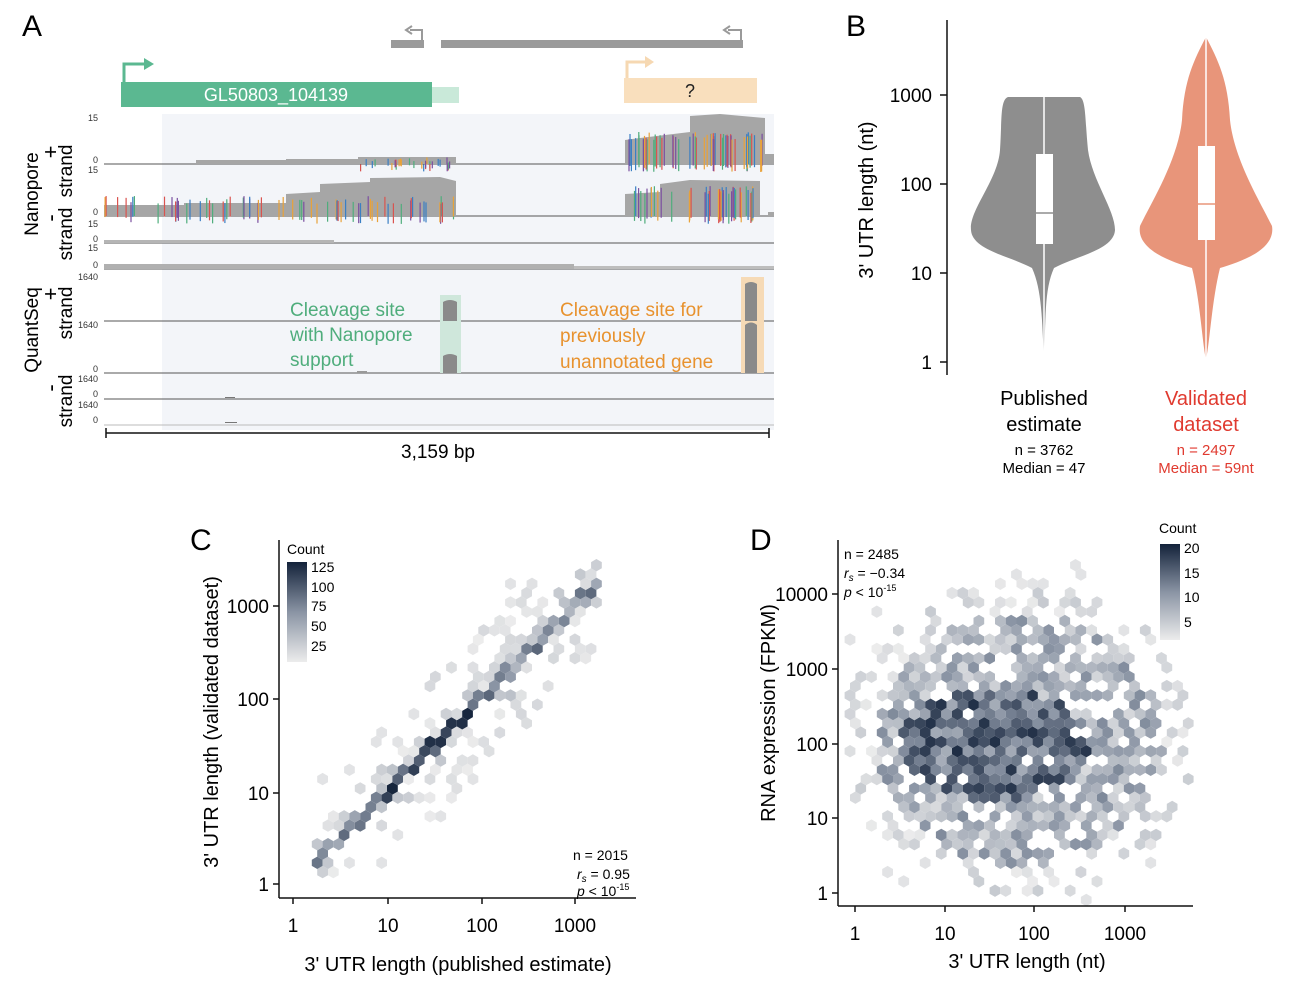  What do you see at coordinates (93, 170) in the screenshot?
I see `svg-text: 15` at bounding box center [93, 170].